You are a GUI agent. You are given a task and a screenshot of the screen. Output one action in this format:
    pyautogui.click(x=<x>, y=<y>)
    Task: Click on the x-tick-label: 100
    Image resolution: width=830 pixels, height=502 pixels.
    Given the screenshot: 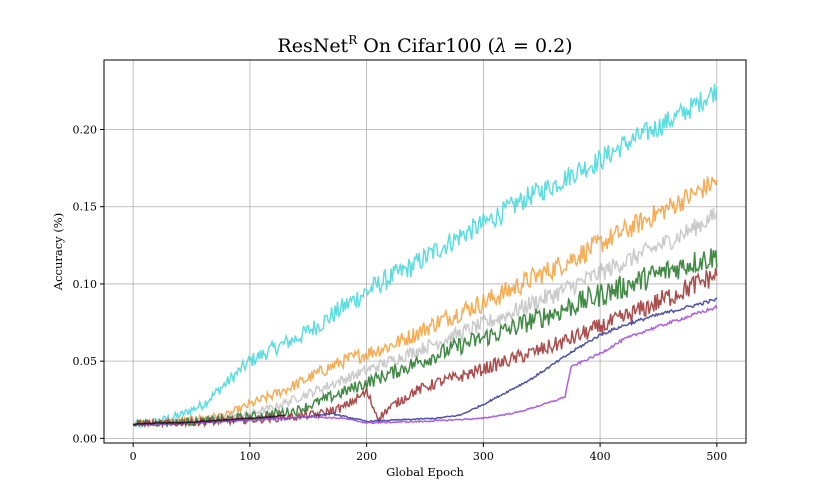 What is the action you would take?
    pyautogui.click(x=249, y=456)
    